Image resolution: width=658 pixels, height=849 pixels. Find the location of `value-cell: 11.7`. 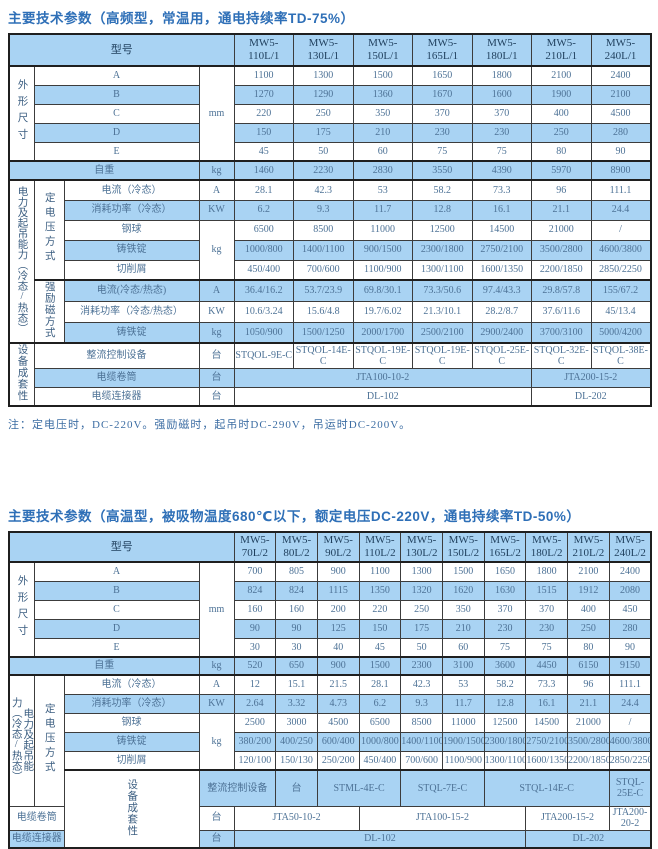

value-cell: 11.7 is located at coordinates (382, 210).